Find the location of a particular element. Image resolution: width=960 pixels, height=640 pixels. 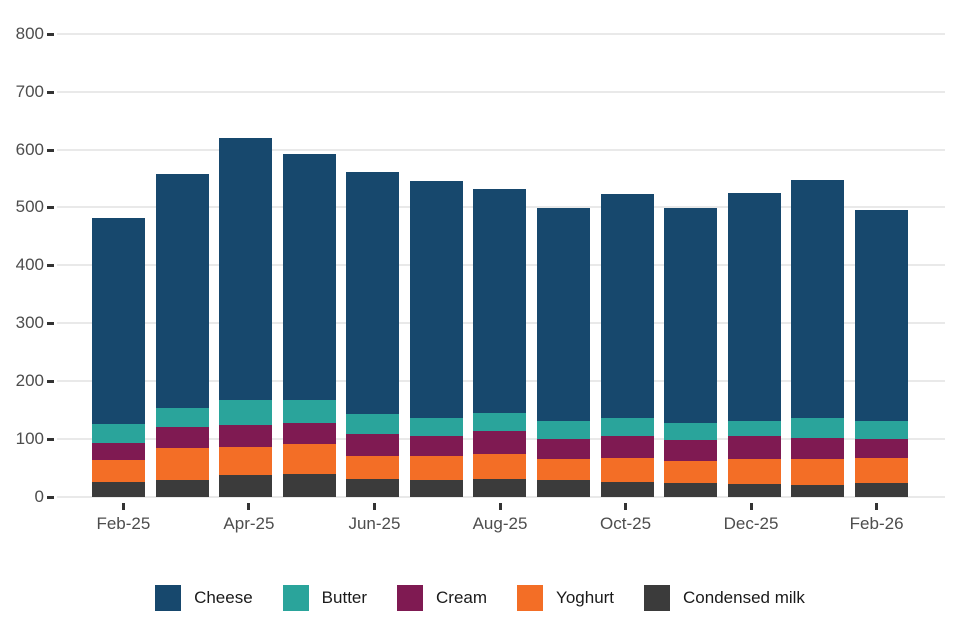

legend-label-condensed-milk: Condensed milk is located at coordinates (744, 597).